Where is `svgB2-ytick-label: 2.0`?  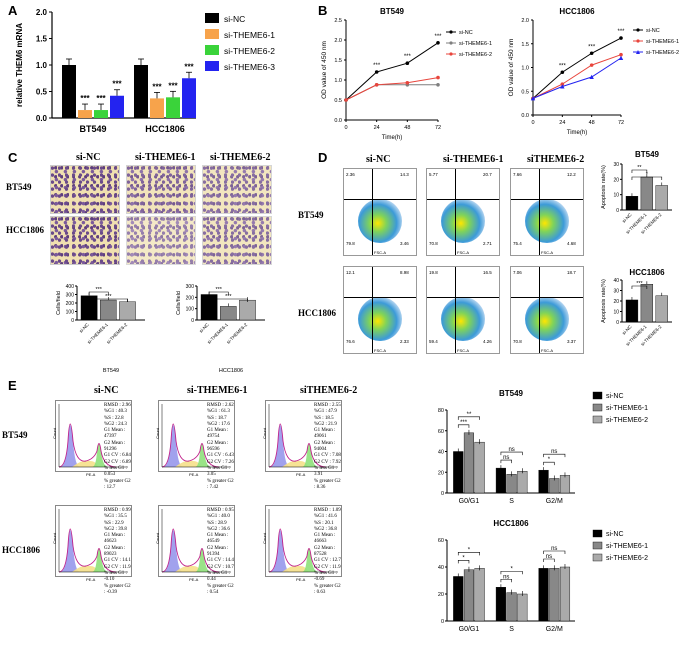
svgB2-ytick-label: 2.0 is located at coordinates (525, 21).